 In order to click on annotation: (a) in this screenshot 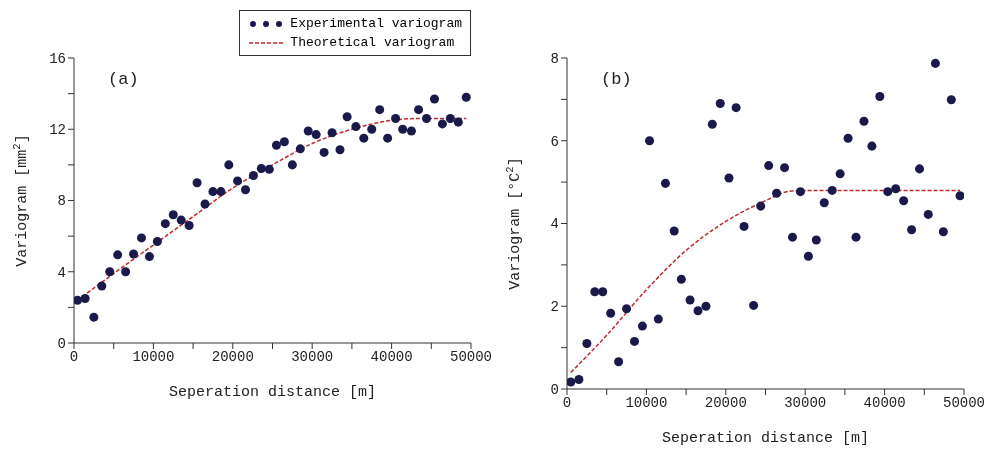, I will do `click(123, 79)`.